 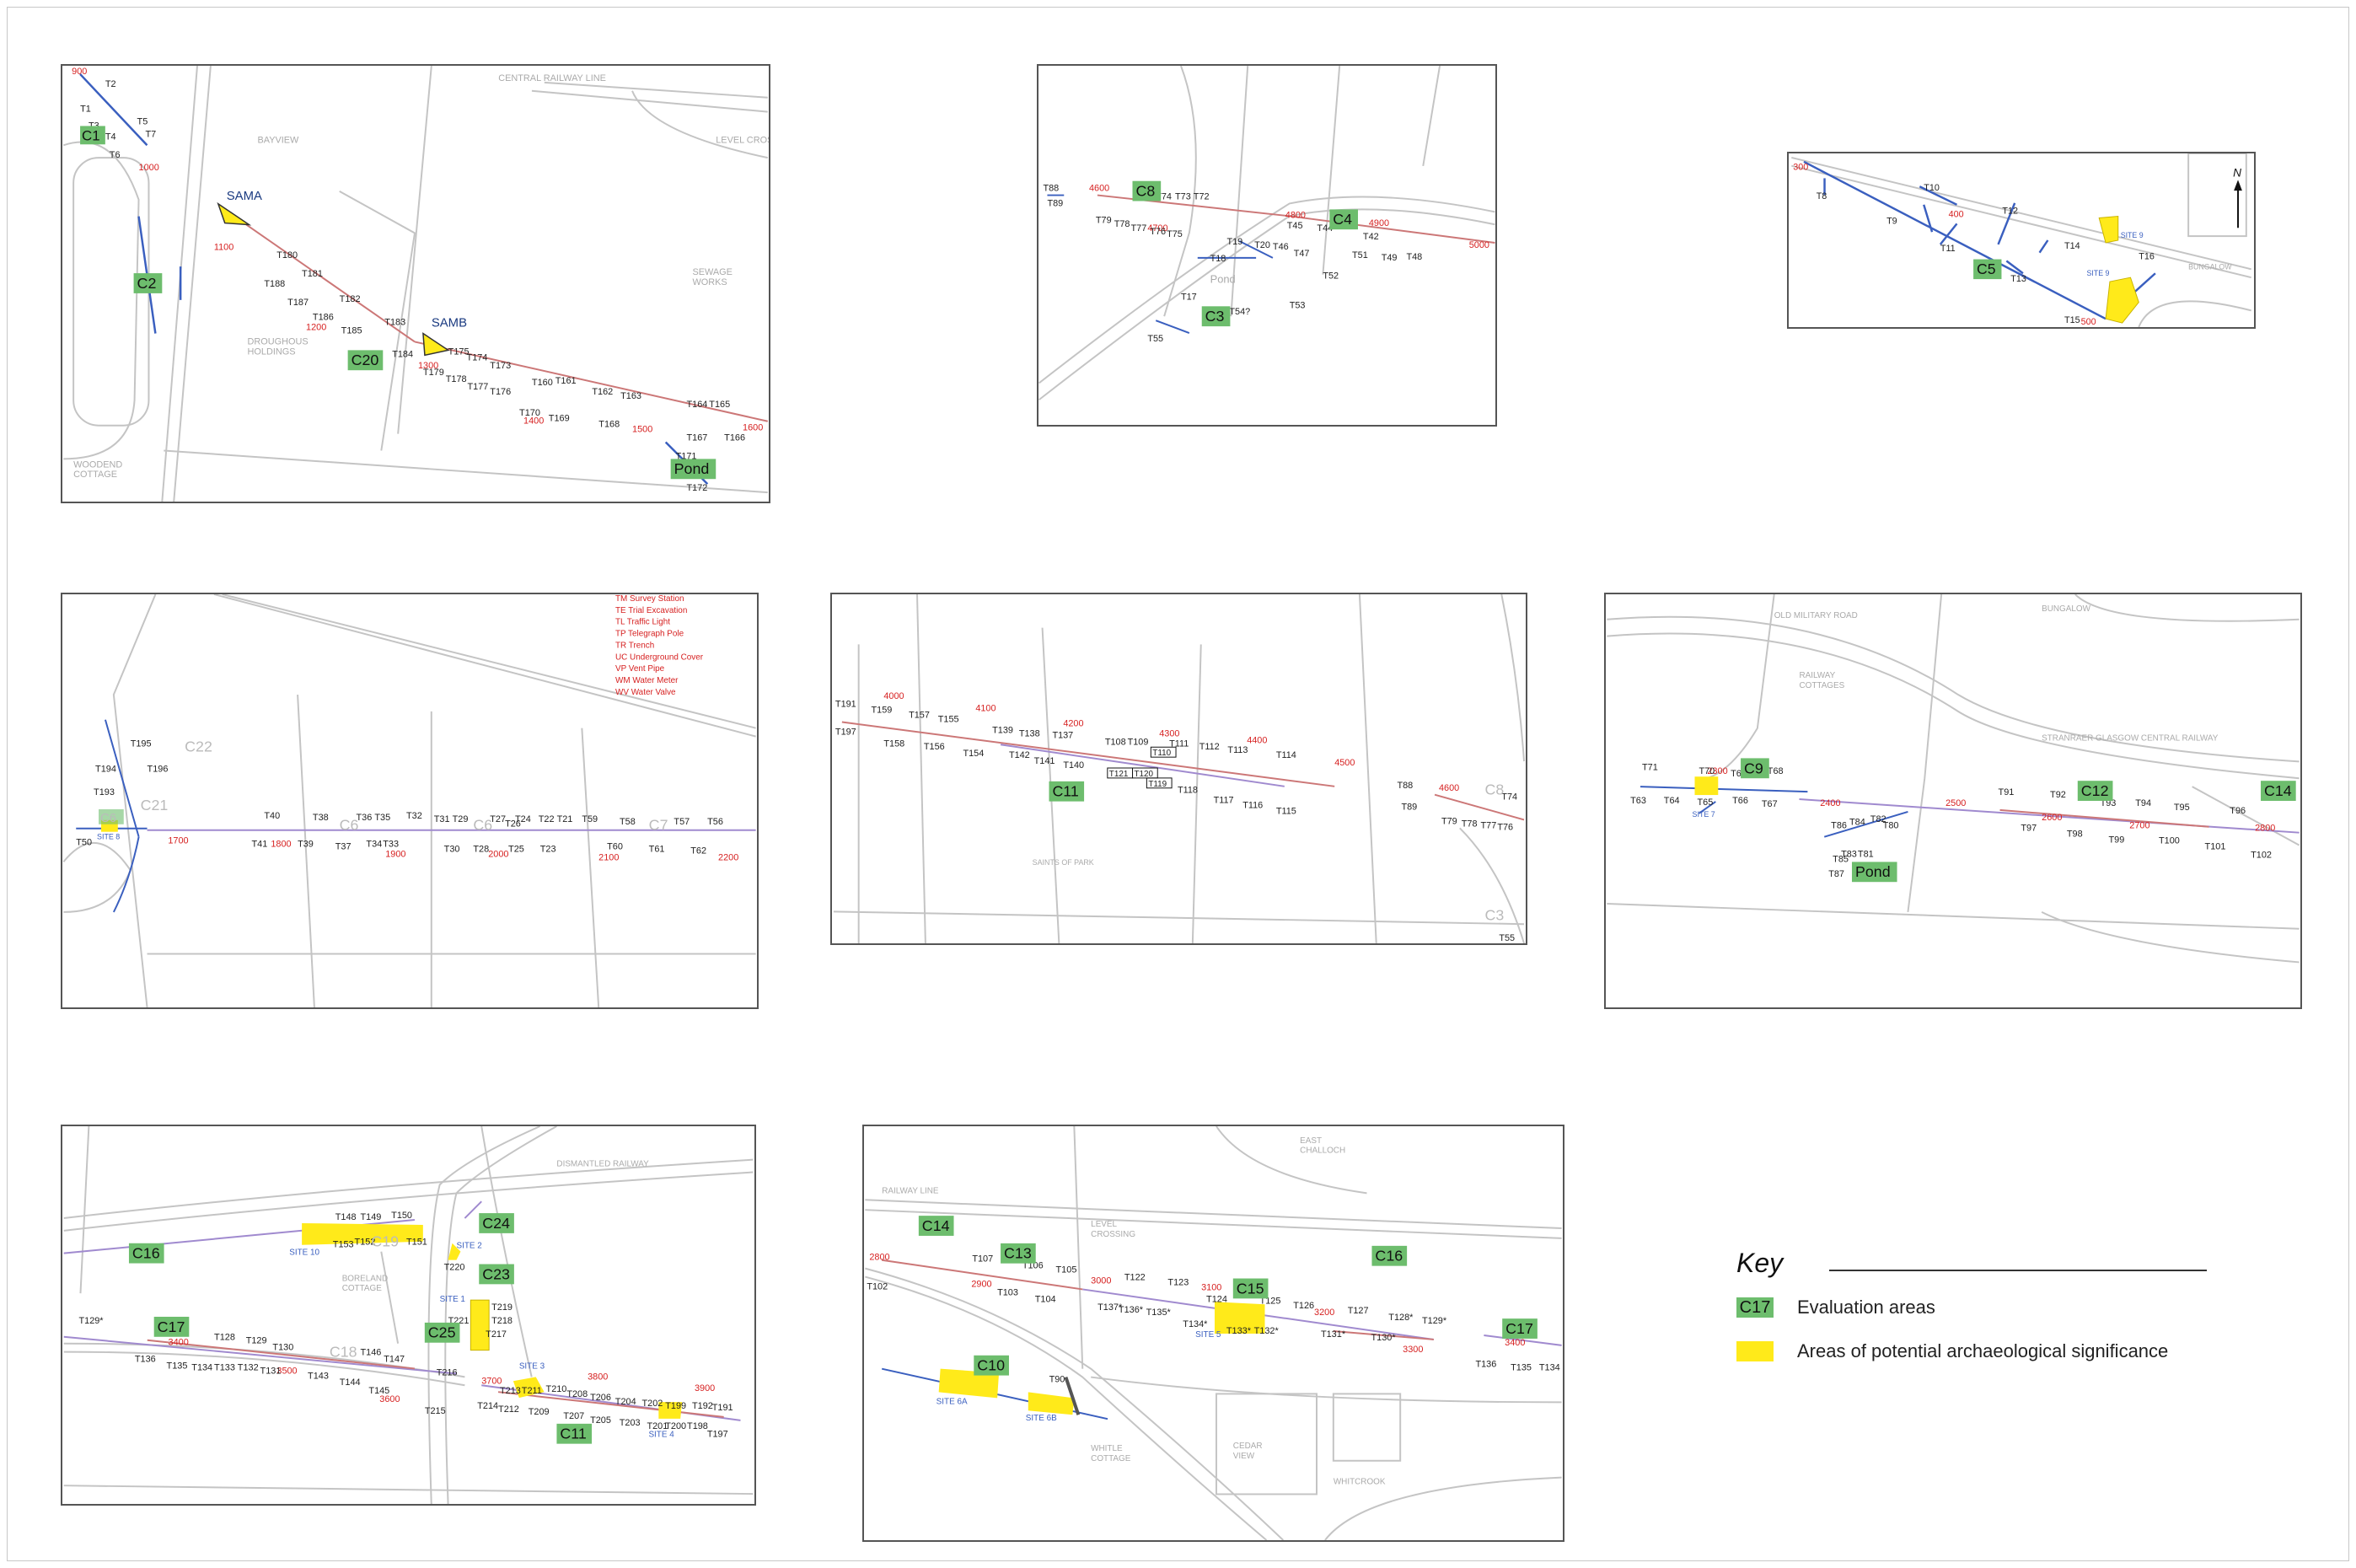 What do you see at coordinates (645, 692) in the screenshot?
I see `svg-text: WV Water Valve` at bounding box center [645, 692].